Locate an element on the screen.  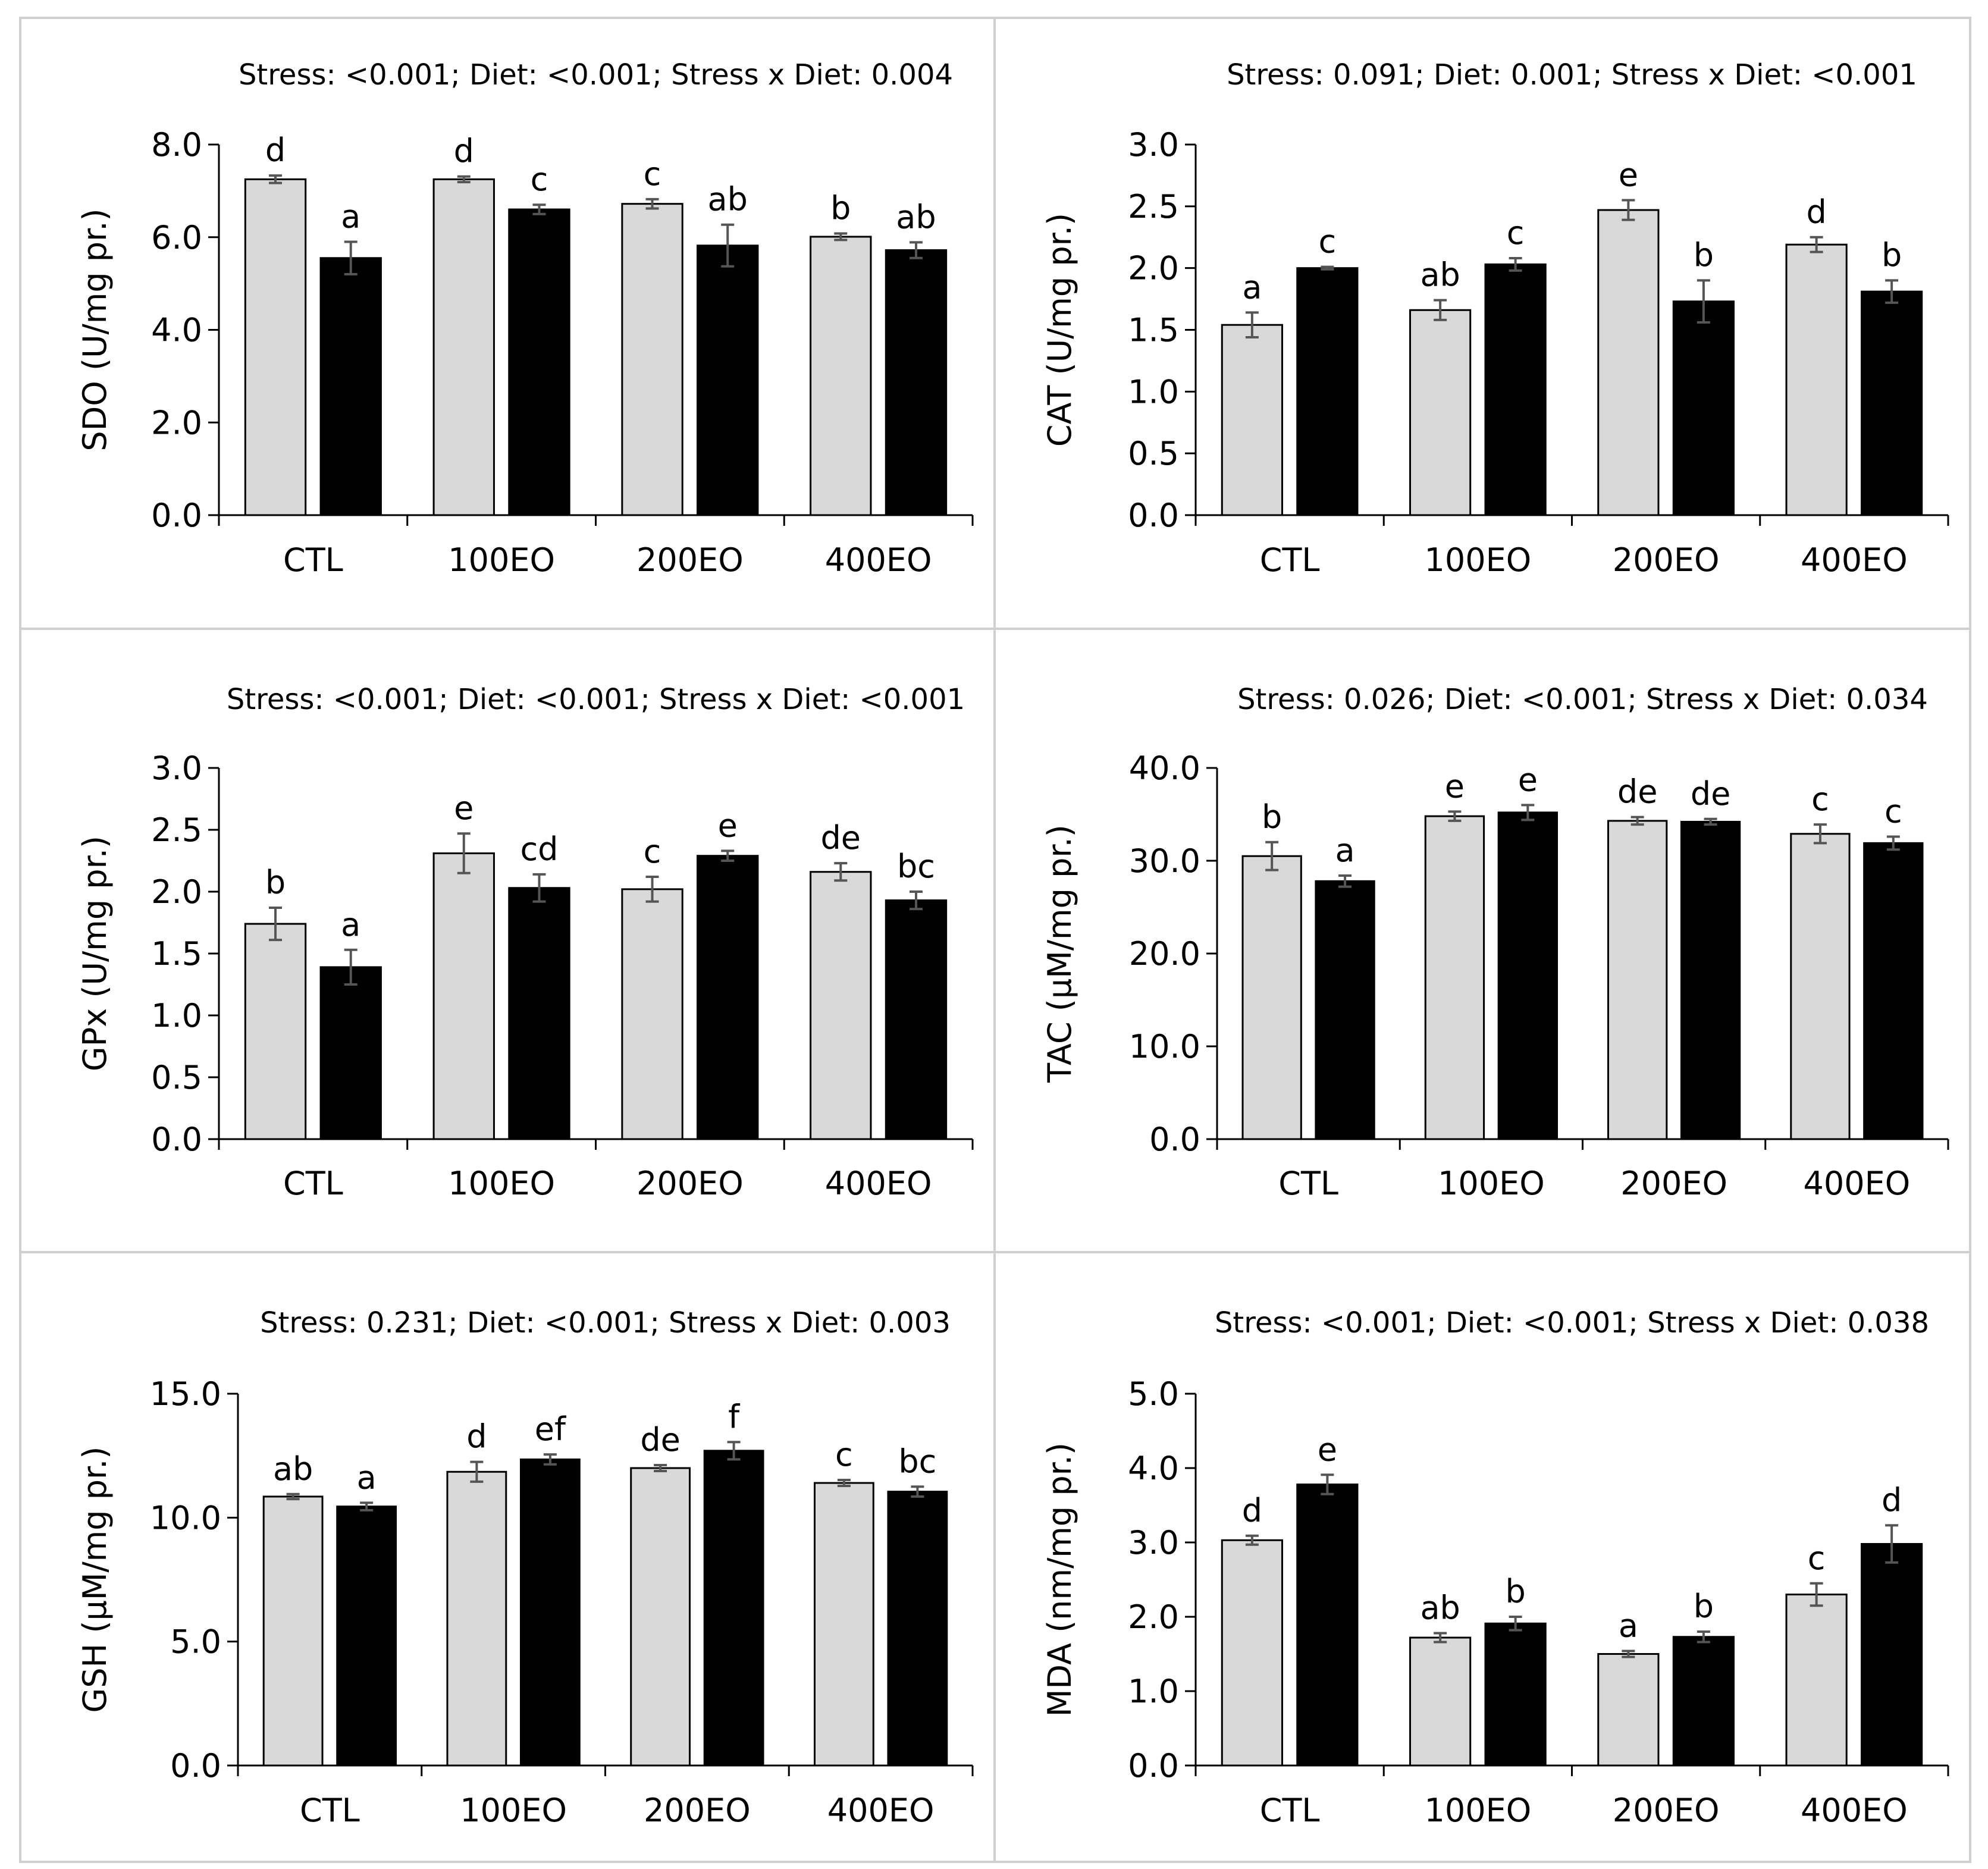
y-axis-title: GPx (U/mg pr.) is located at coordinates (95, 954).